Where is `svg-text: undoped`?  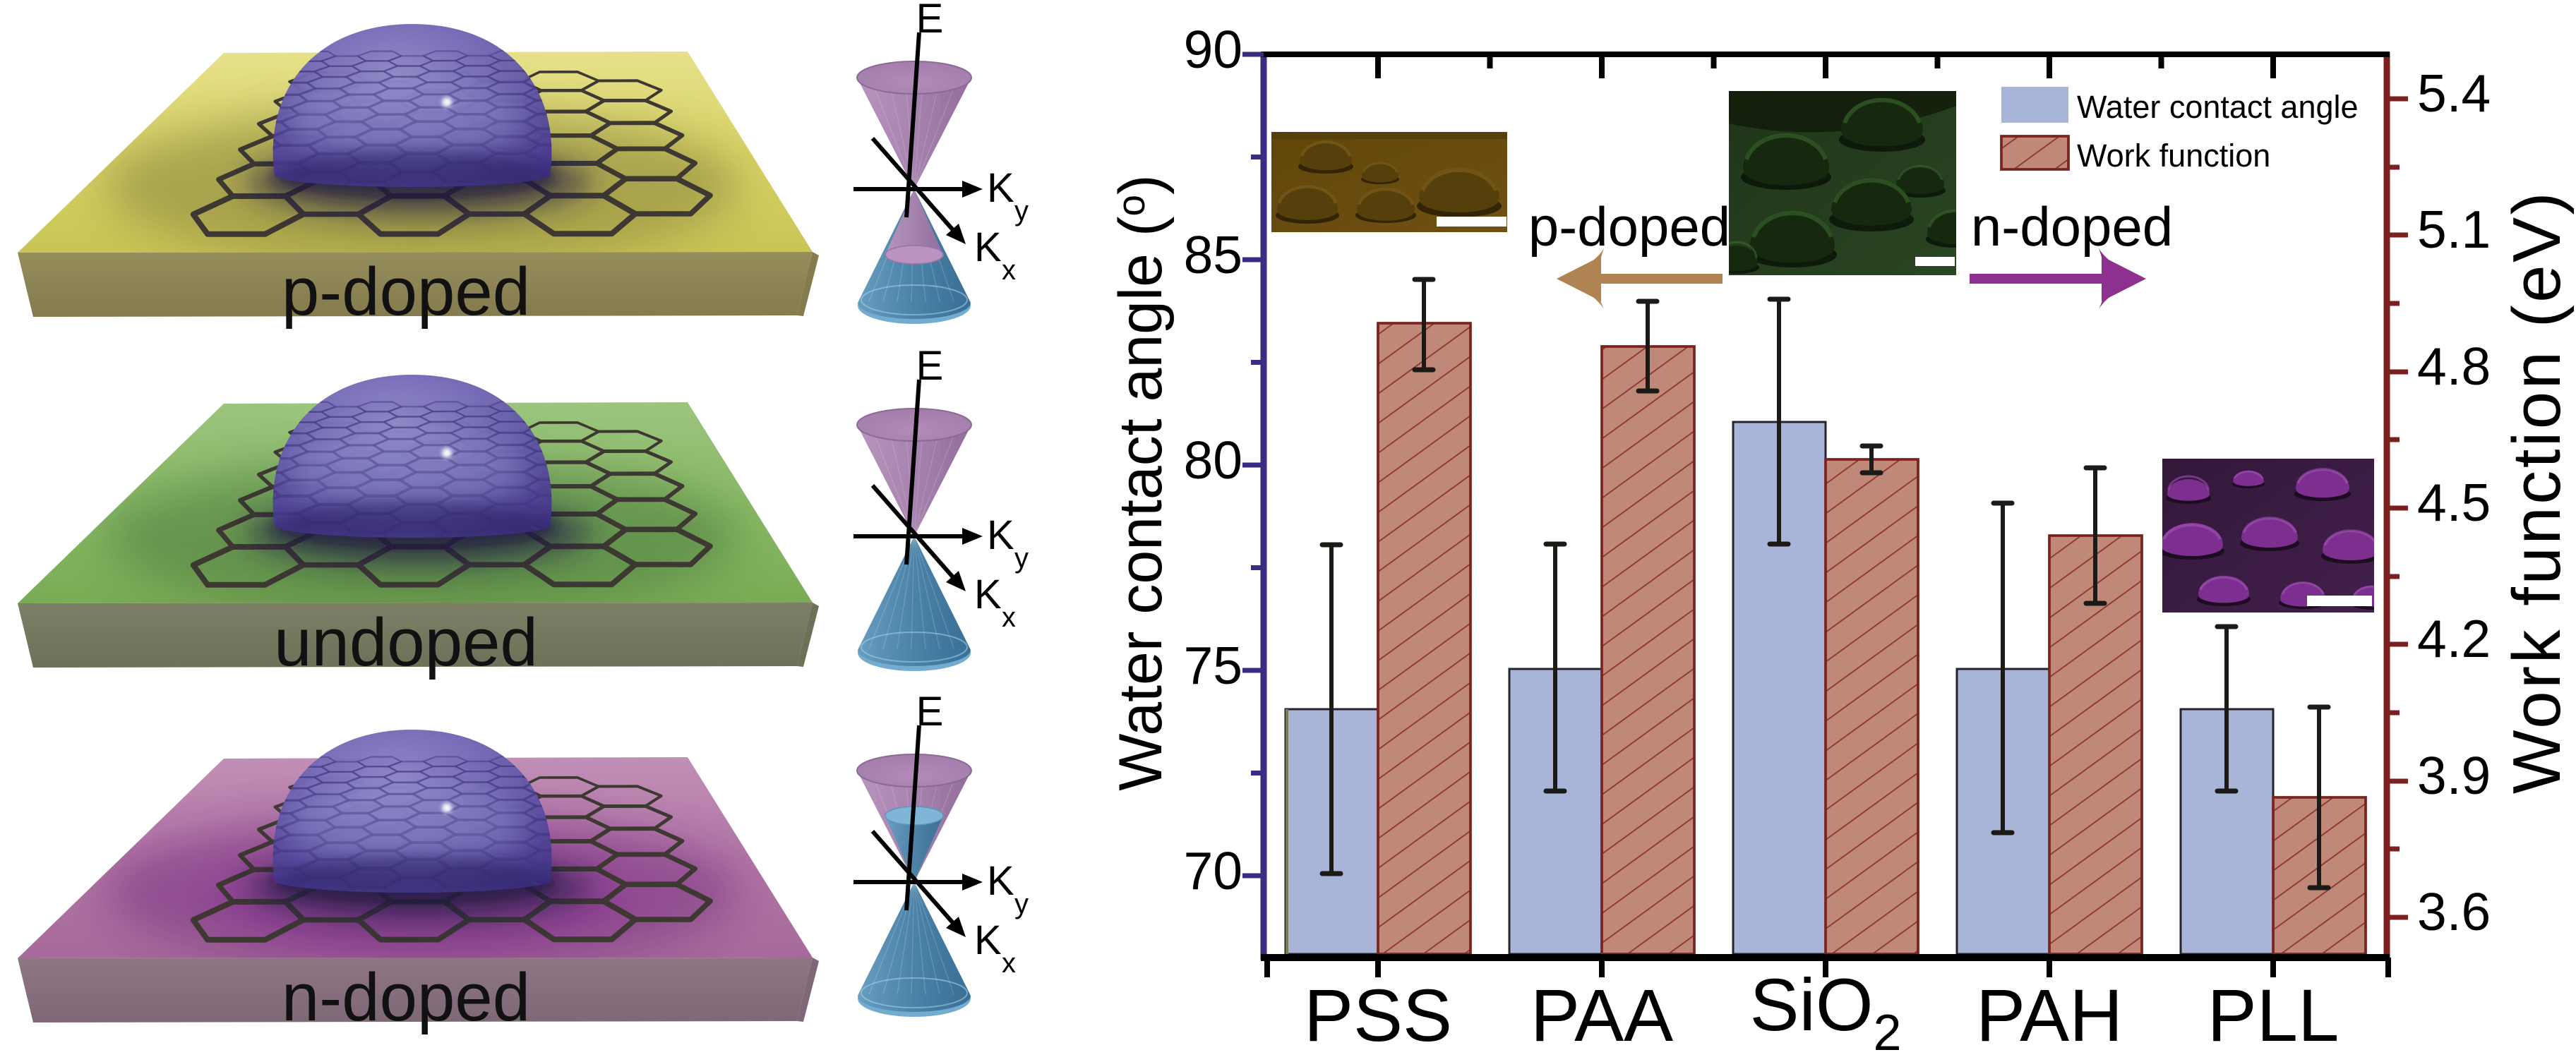 svg-text: undoped is located at coordinates (406, 642).